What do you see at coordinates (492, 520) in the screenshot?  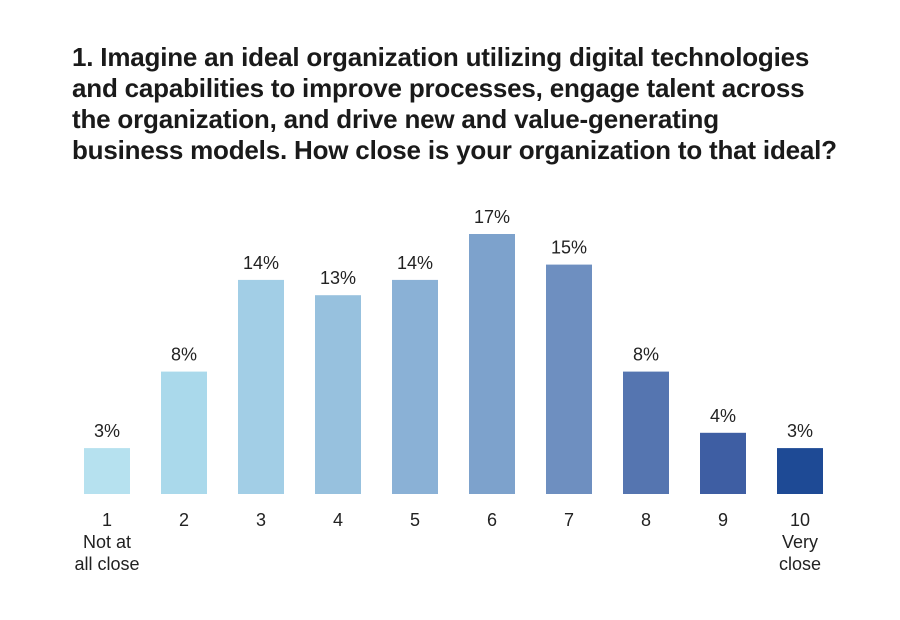 I see `category-label-6: 6` at bounding box center [492, 520].